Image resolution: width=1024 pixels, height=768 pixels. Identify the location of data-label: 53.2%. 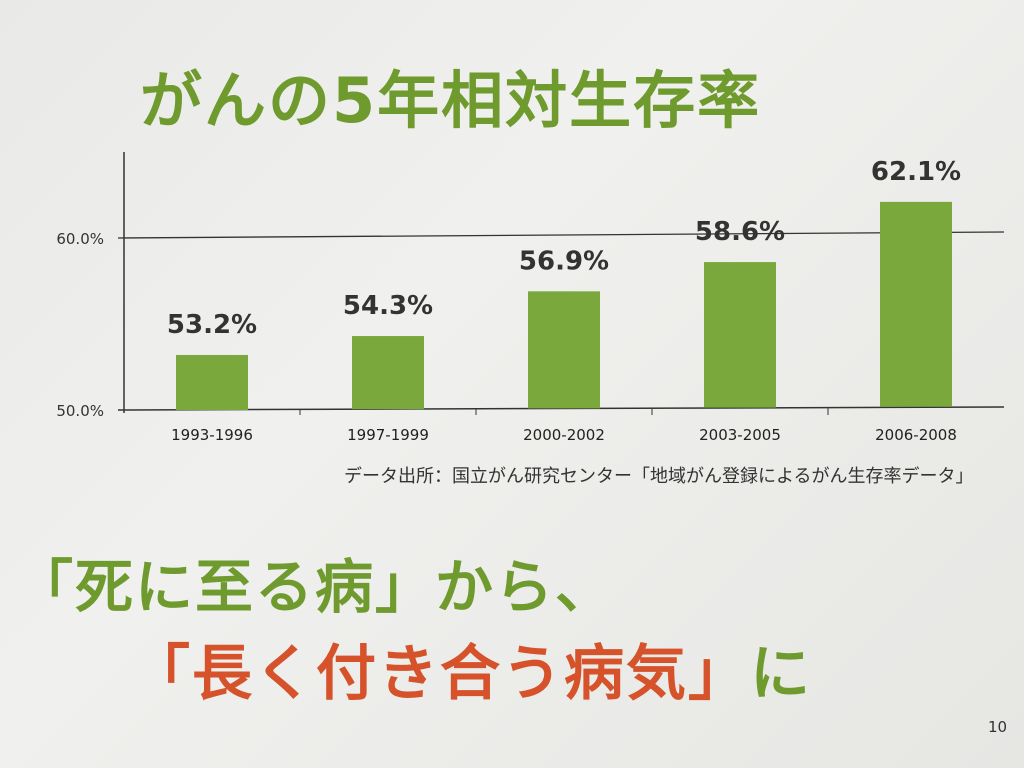
(212, 325).